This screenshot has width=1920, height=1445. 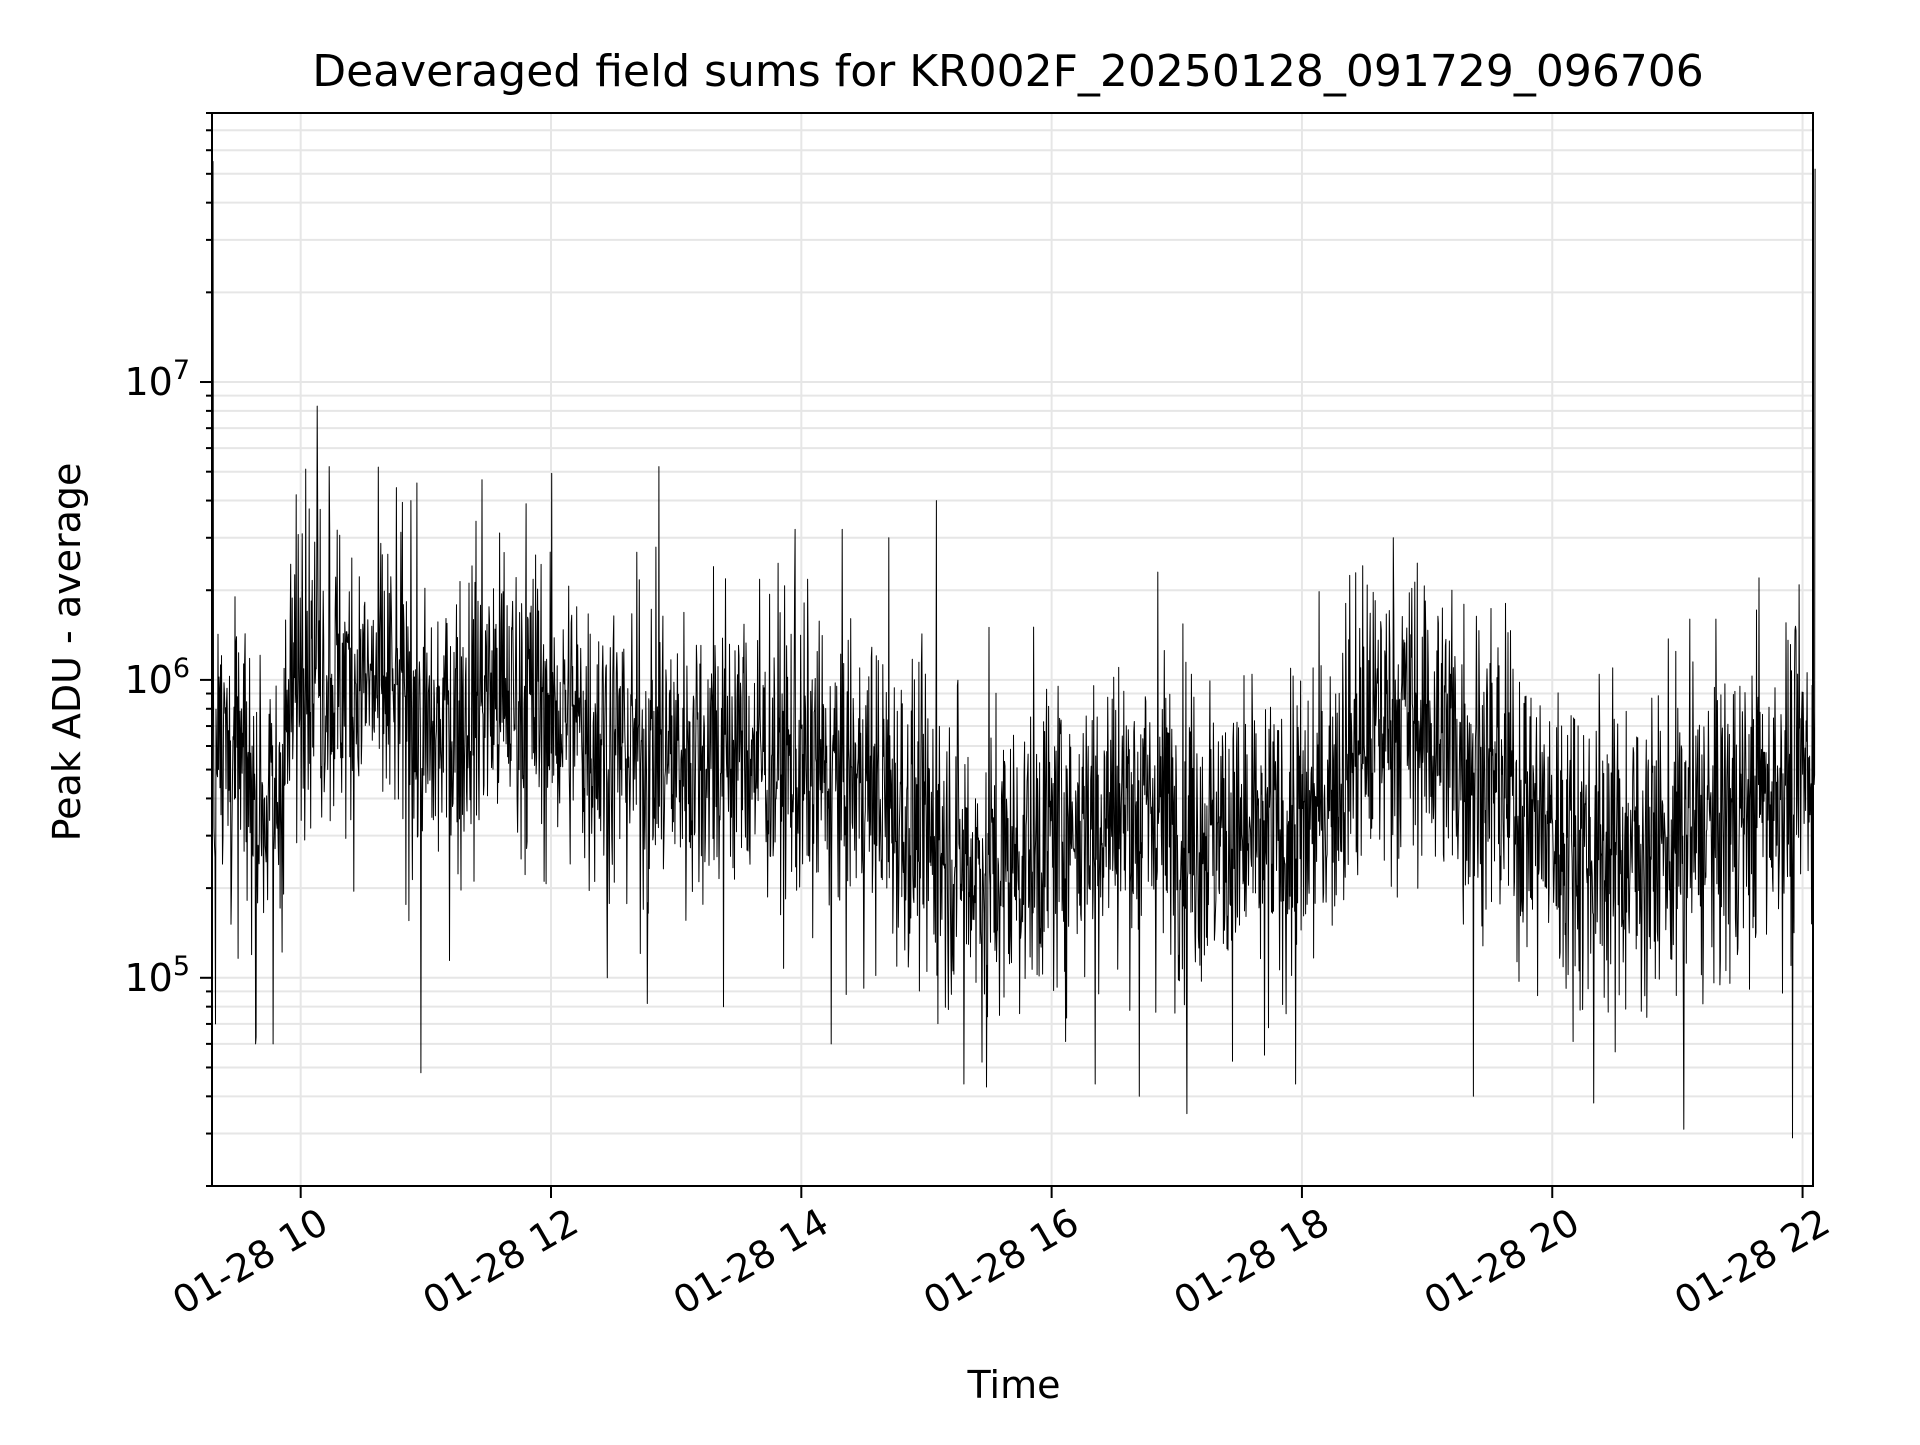 I want to click on x-axis-label: Time, so click(x=1014, y=1385).